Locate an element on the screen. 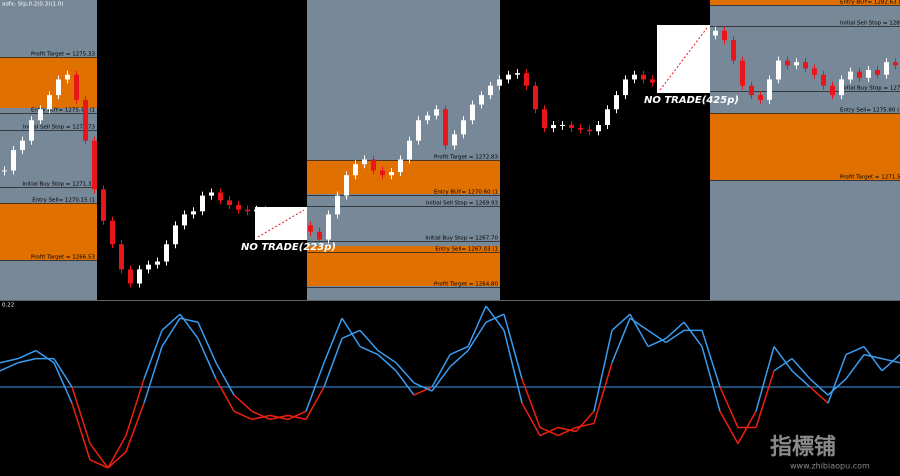 Image resolution: width=900 pixels, height=476 pixels. watermark-url: www.zhibiaopu.com is located at coordinates (830, 466).